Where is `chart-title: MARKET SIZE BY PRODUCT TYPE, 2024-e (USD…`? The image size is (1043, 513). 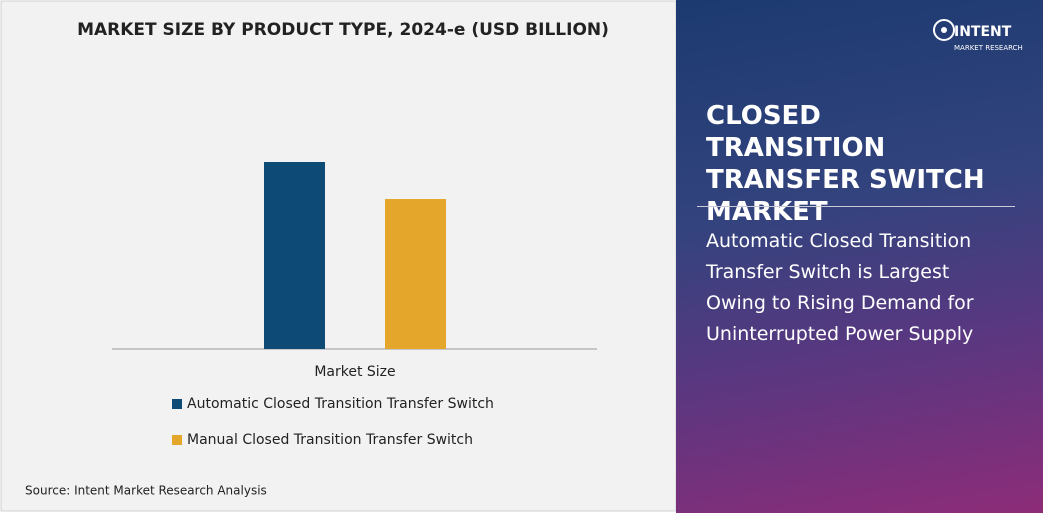
chart-title: MARKET SIZE BY PRODUCT TYPE, 2024-e (USD… is located at coordinates (343, 30).